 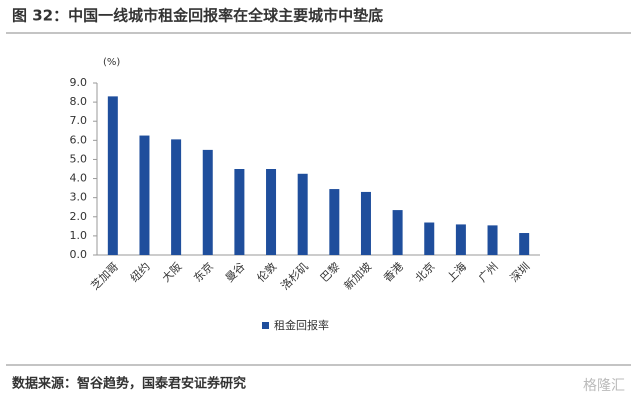 I want to click on legend-swatch, so click(x=265, y=325).